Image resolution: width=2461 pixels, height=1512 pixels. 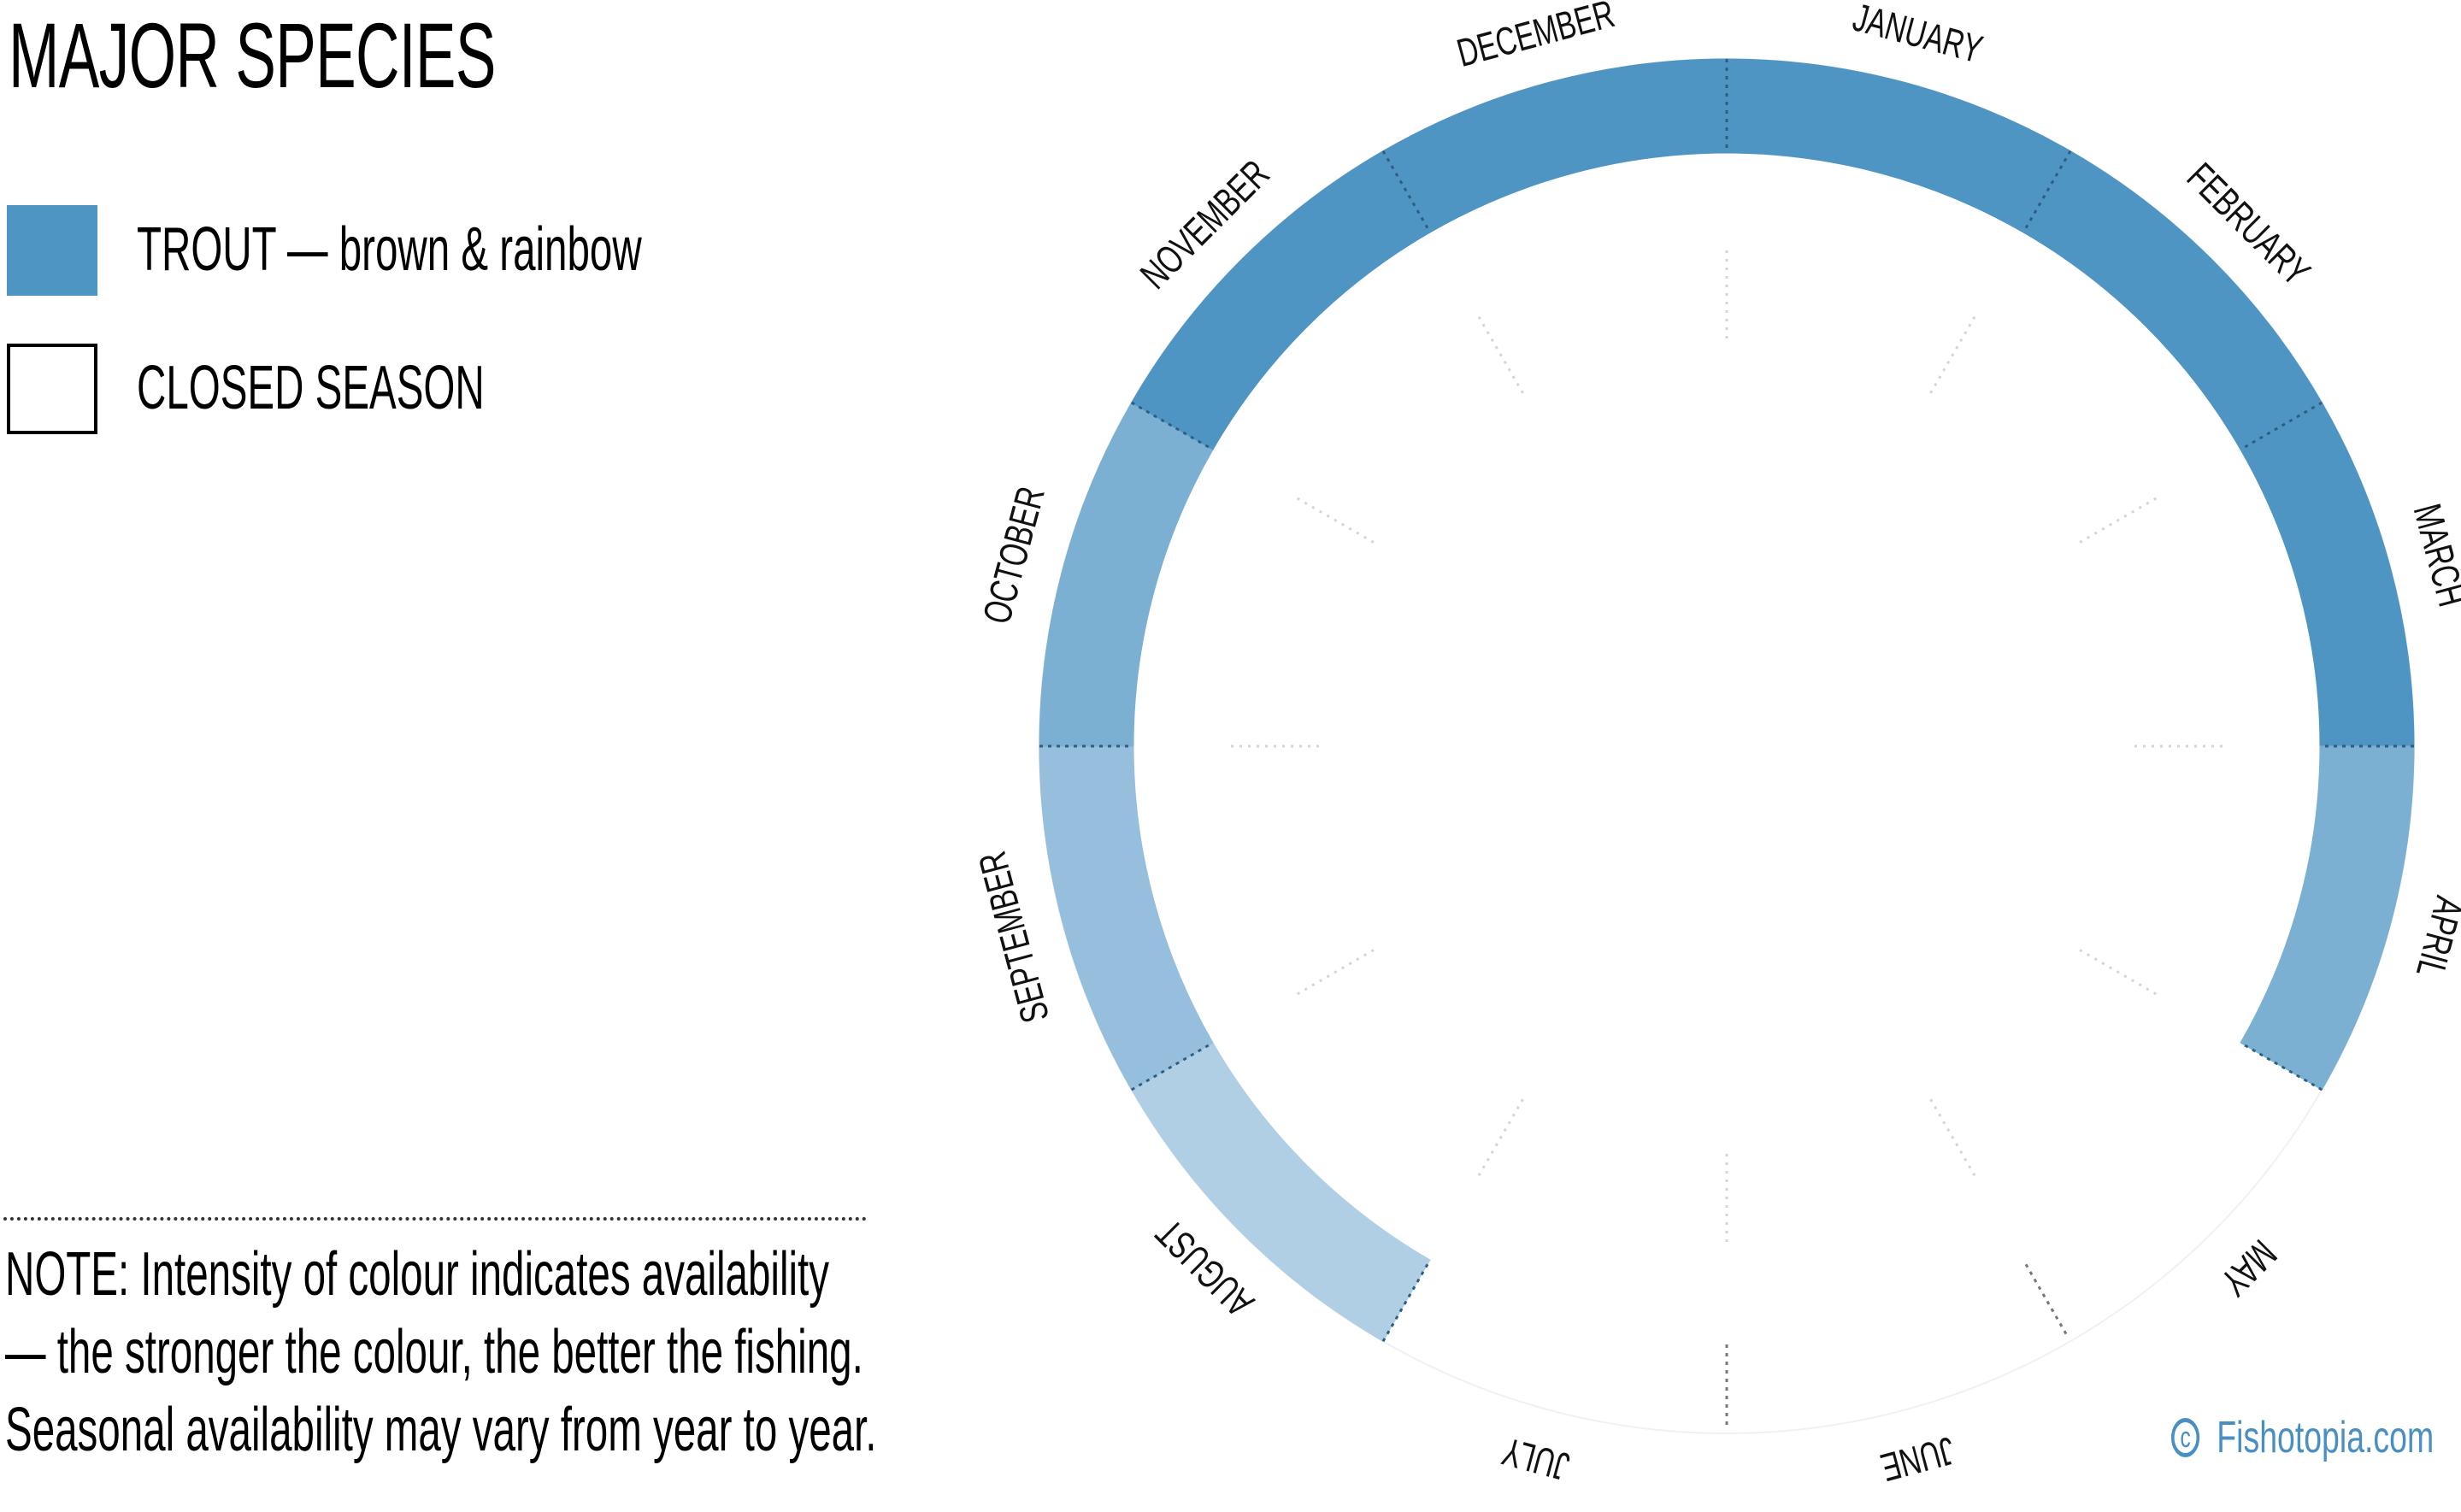 I want to click on copyright-icon: c, so click(x=2185, y=1437).